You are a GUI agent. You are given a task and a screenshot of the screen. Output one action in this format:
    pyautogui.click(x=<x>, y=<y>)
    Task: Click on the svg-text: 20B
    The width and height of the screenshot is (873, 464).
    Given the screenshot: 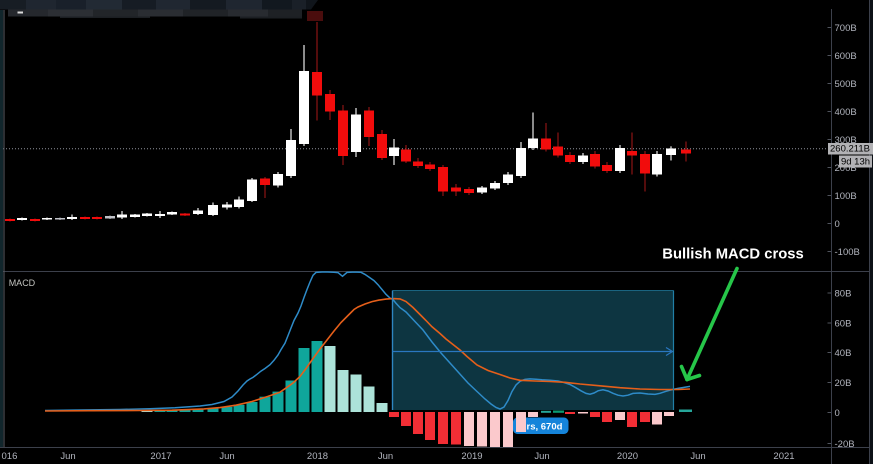 What is the action you would take?
    pyautogui.click(x=843, y=383)
    